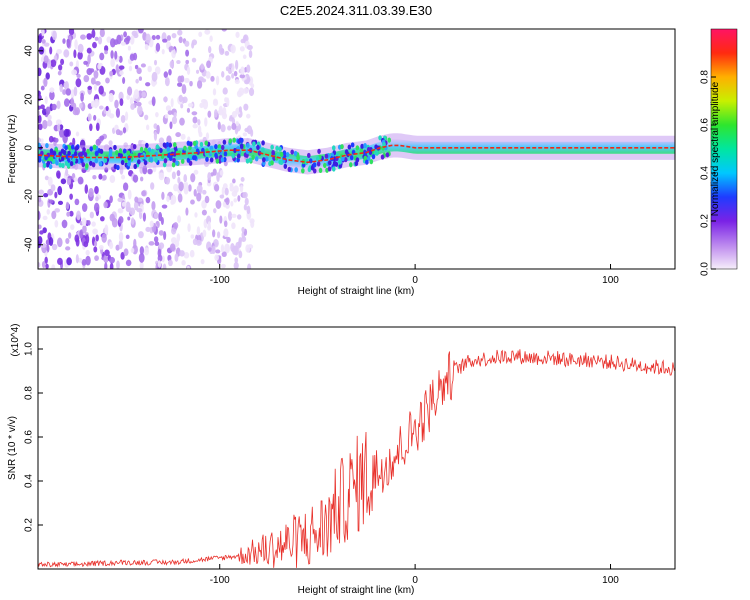  I want to click on y-tick-label: -20, so click(29, 196).